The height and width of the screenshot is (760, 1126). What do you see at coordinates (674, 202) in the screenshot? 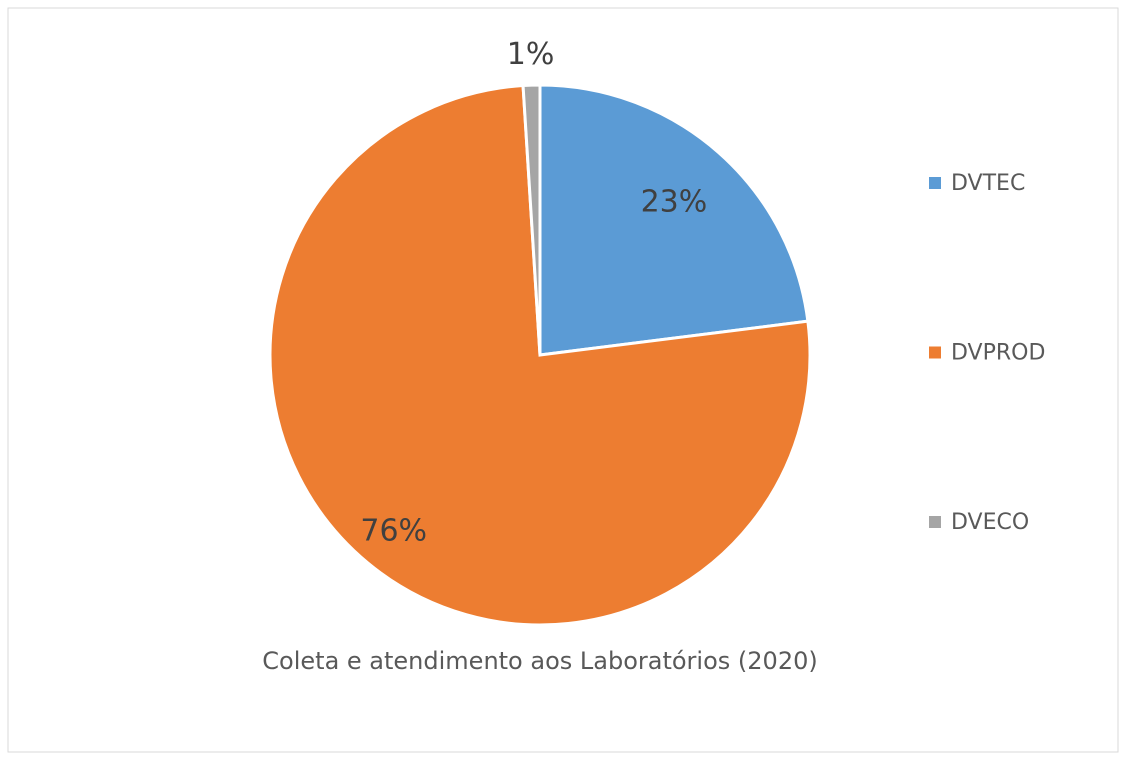
I see `data-label: 23%` at bounding box center [674, 202].